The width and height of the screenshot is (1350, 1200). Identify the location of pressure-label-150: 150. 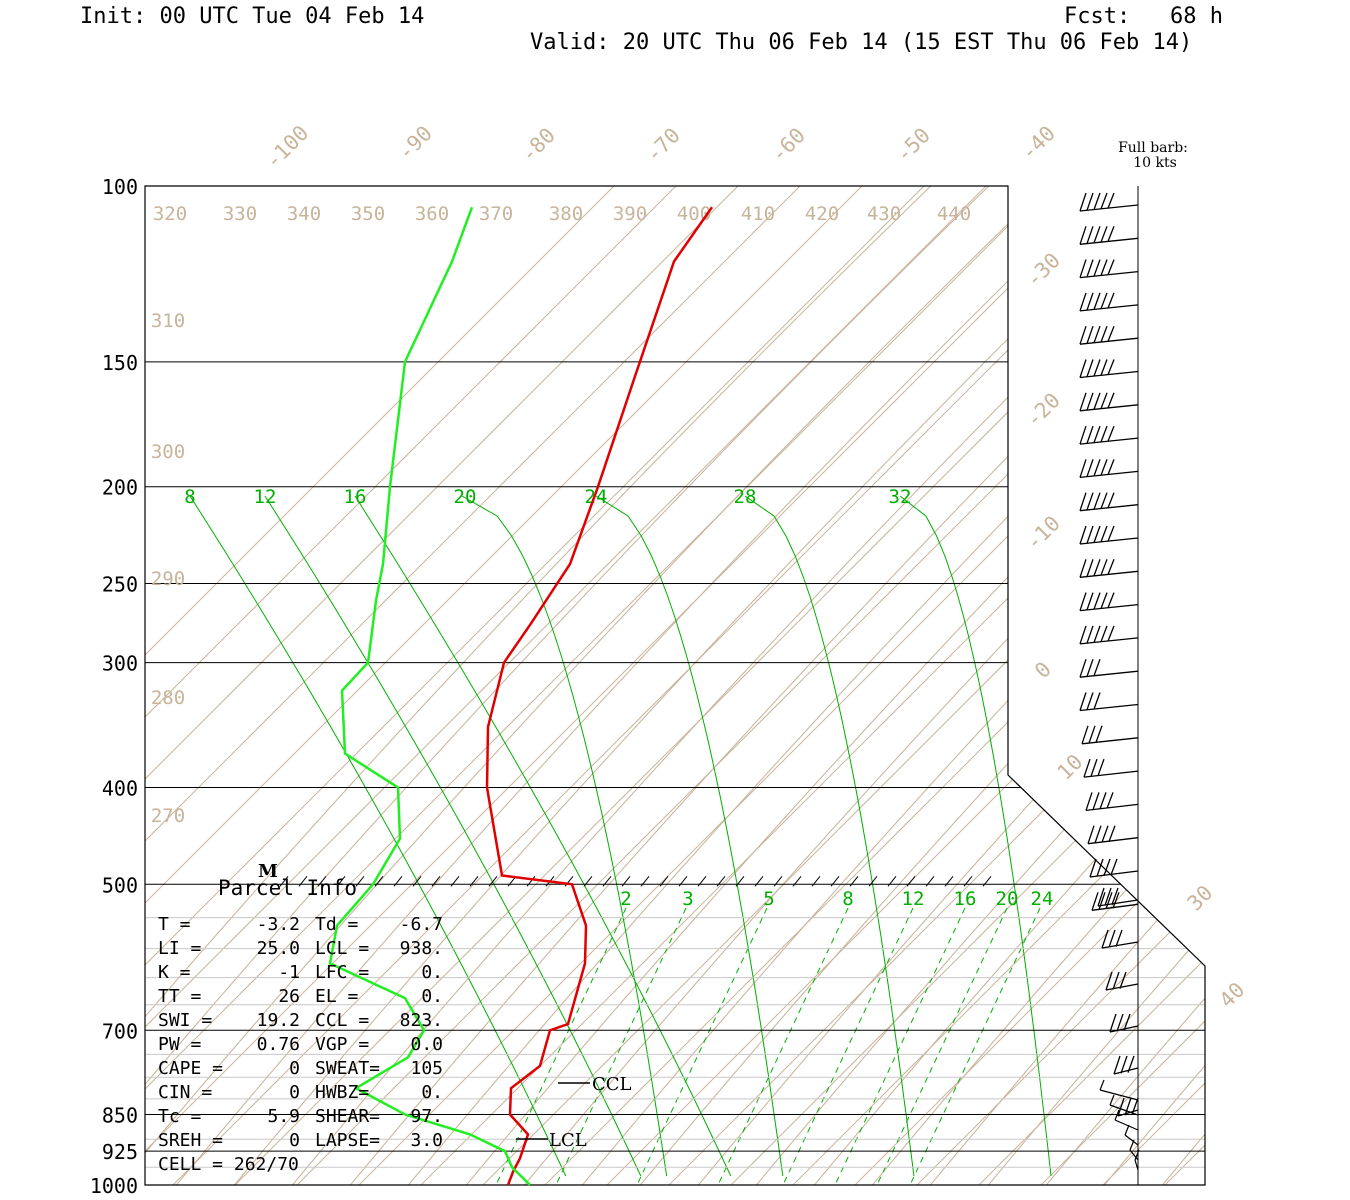
(120, 363).